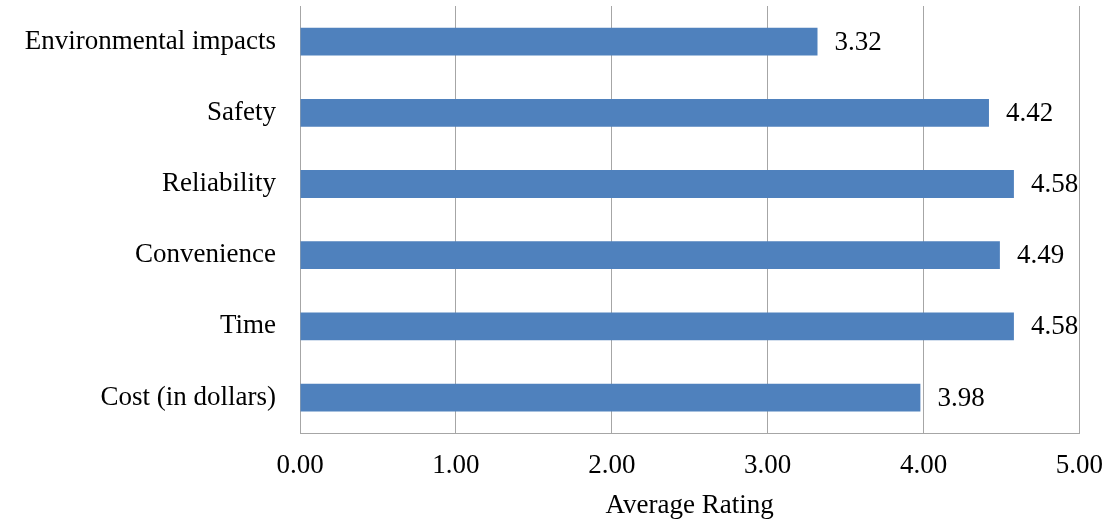 The height and width of the screenshot is (522, 1120). I want to click on y-tick-label: Time, so click(248, 324).